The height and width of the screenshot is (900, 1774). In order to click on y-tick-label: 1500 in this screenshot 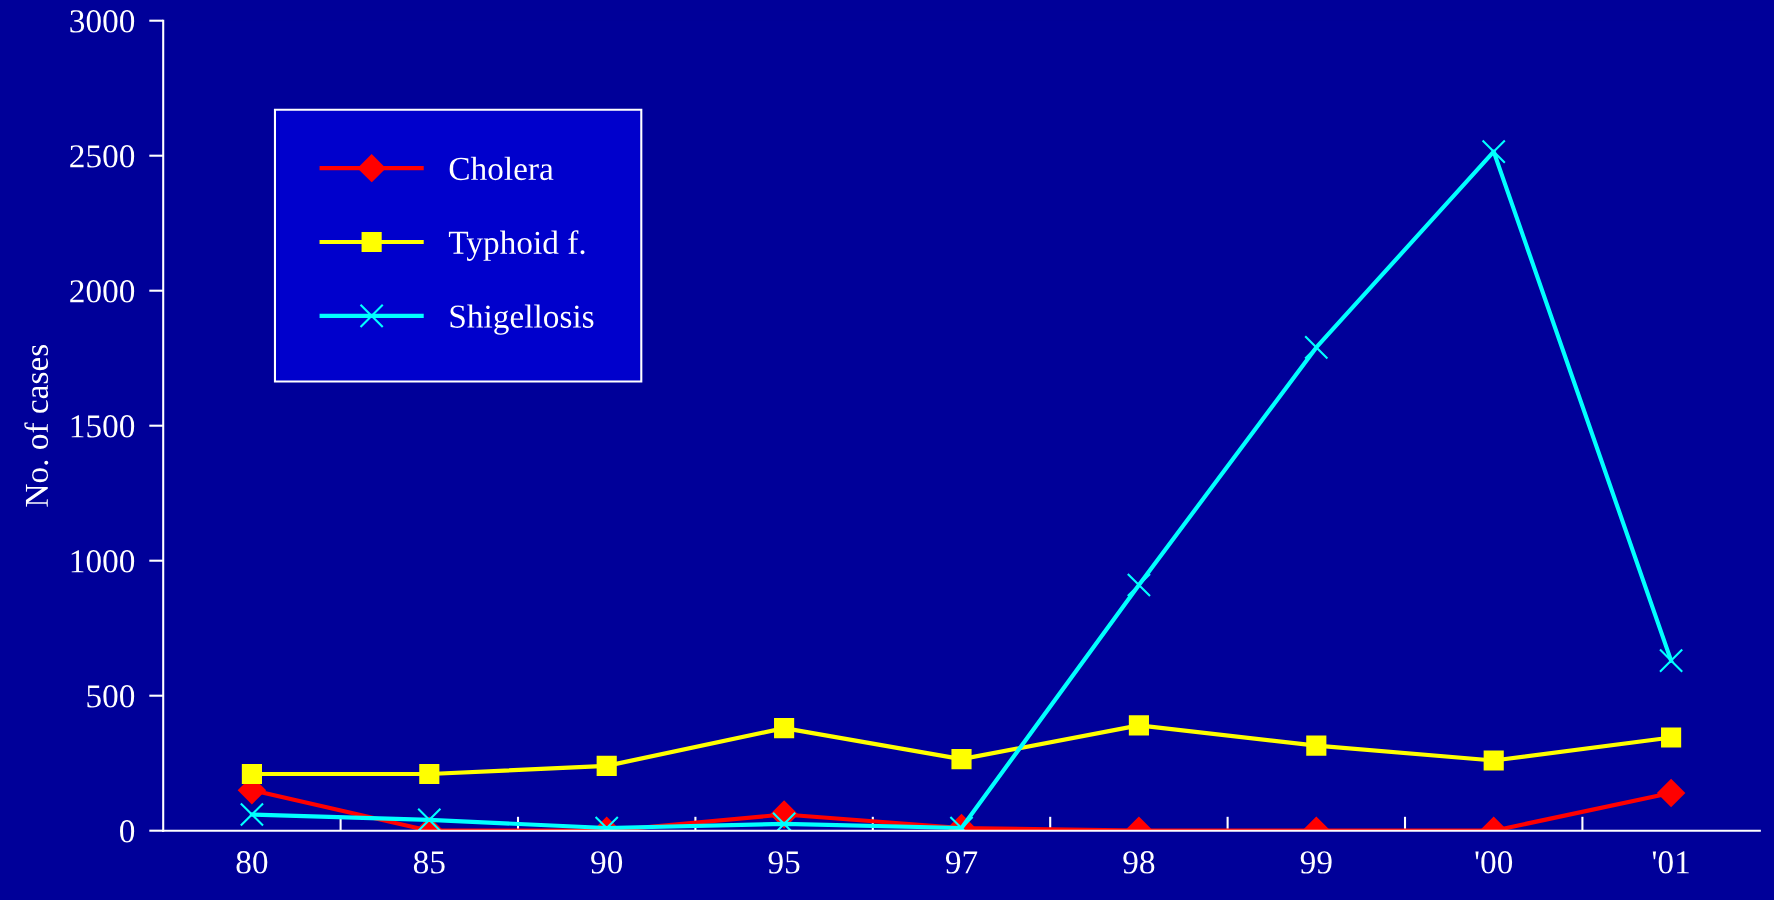, I will do `click(103, 426)`.